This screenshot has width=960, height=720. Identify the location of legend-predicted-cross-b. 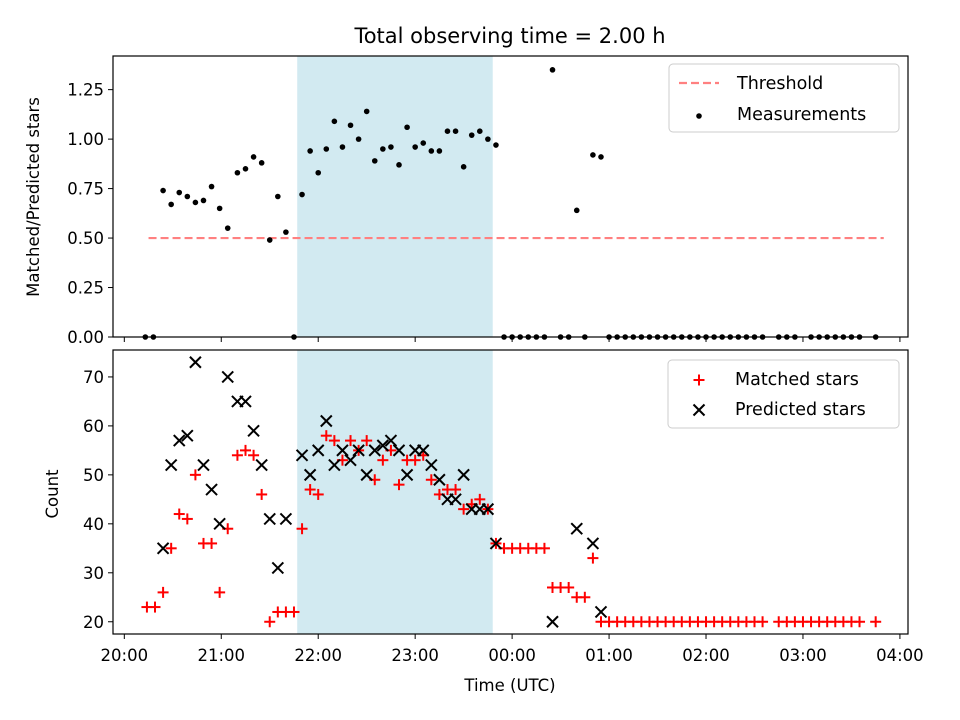
(699, 410).